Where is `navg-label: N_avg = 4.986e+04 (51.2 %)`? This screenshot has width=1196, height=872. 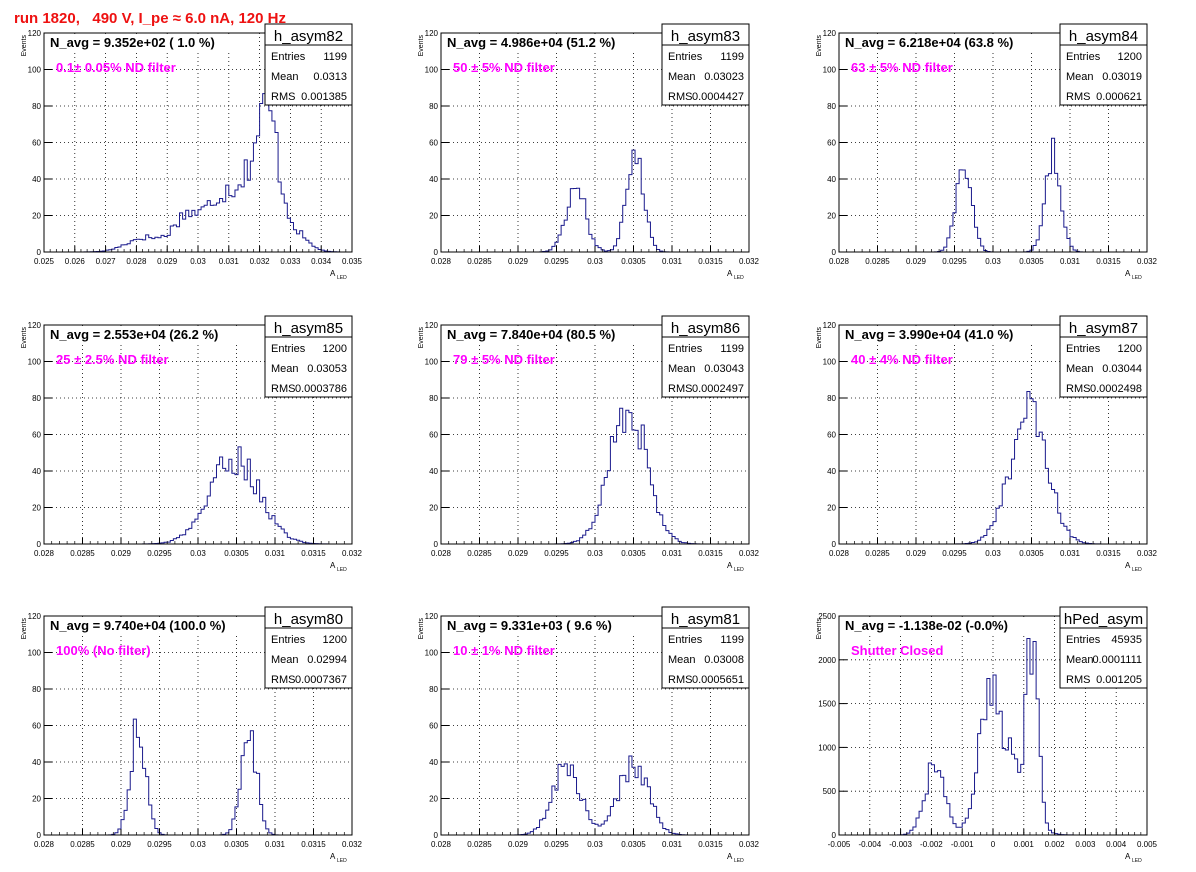 navg-label: N_avg = 4.986e+04 (51.2 %) is located at coordinates (531, 42).